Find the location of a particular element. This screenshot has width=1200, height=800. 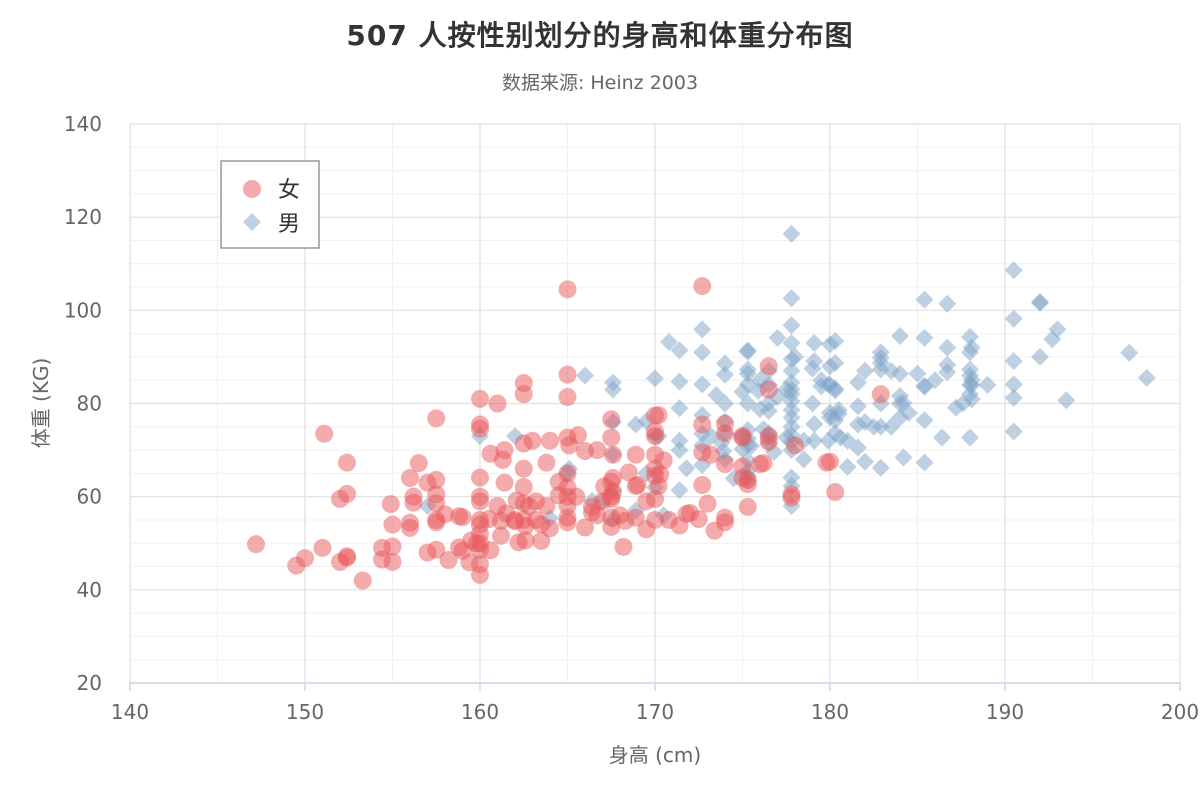

legend-marker-female is located at coordinates (252, 189).